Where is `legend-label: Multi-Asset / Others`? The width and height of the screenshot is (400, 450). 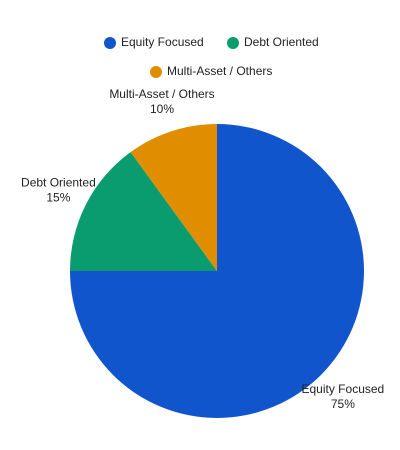 legend-label: Multi-Asset / Others is located at coordinates (219, 71).